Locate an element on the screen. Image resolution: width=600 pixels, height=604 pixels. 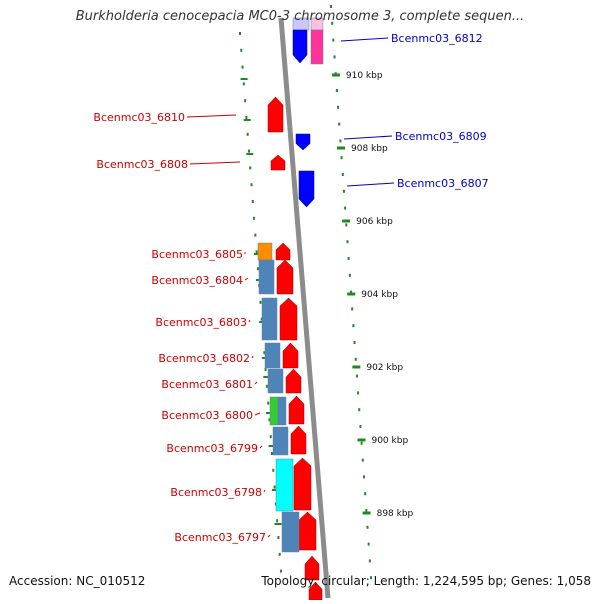
forward-gene-label: Bcenmc03_6804 is located at coordinates (197, 280).